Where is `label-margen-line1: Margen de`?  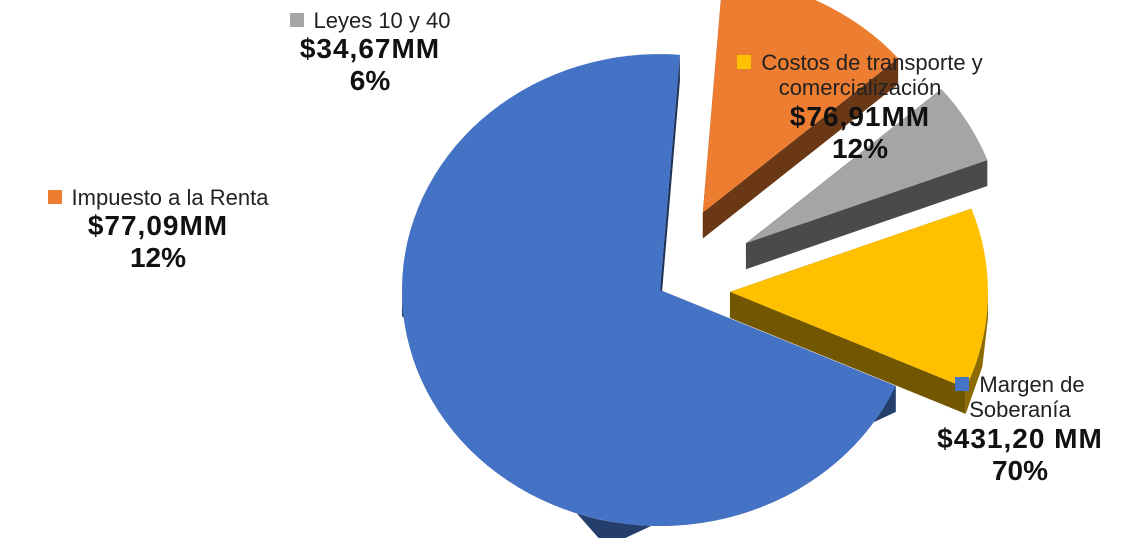 label-margen-line1: Margen de is located at coordinates (1032, 384).